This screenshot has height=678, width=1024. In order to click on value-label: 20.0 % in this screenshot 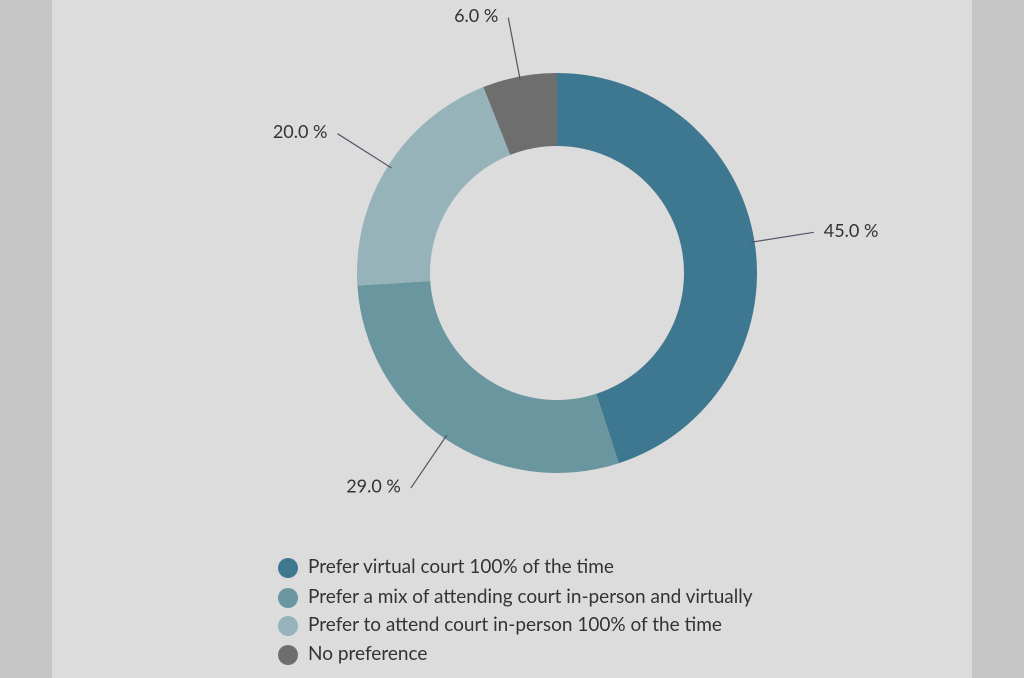, I will do `click(300, 131)`.